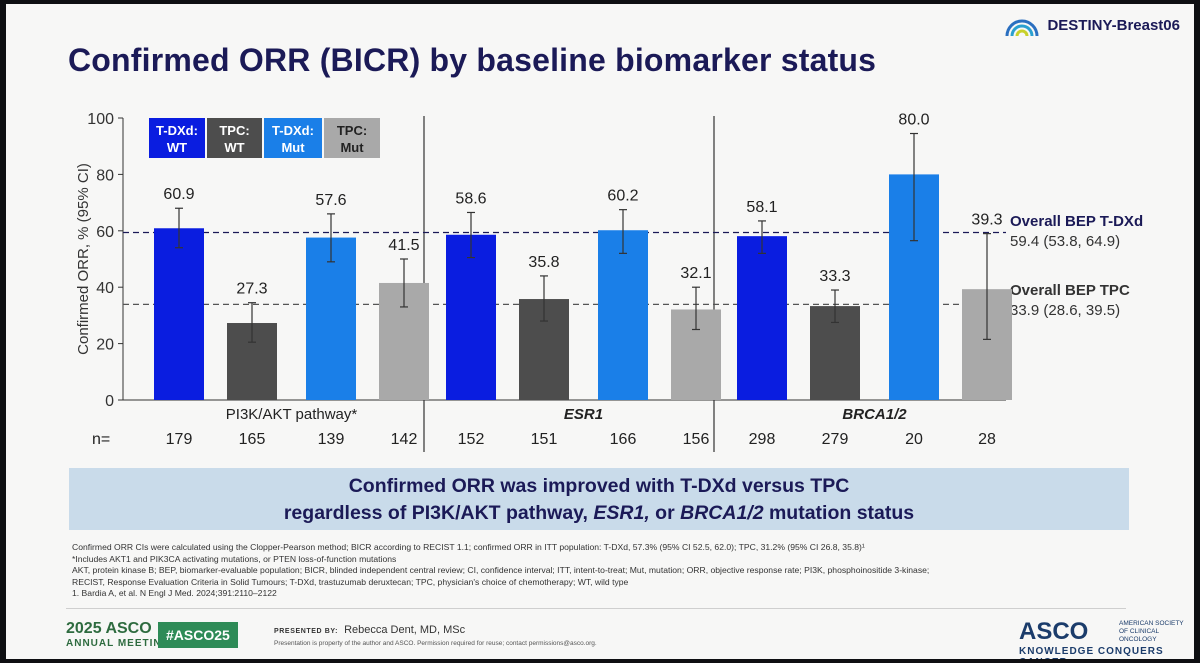 The image size is (1200, 663). Describe the element at coordinates (761, 207) in the screenshot. I see `data-label: 58.1` at that location.